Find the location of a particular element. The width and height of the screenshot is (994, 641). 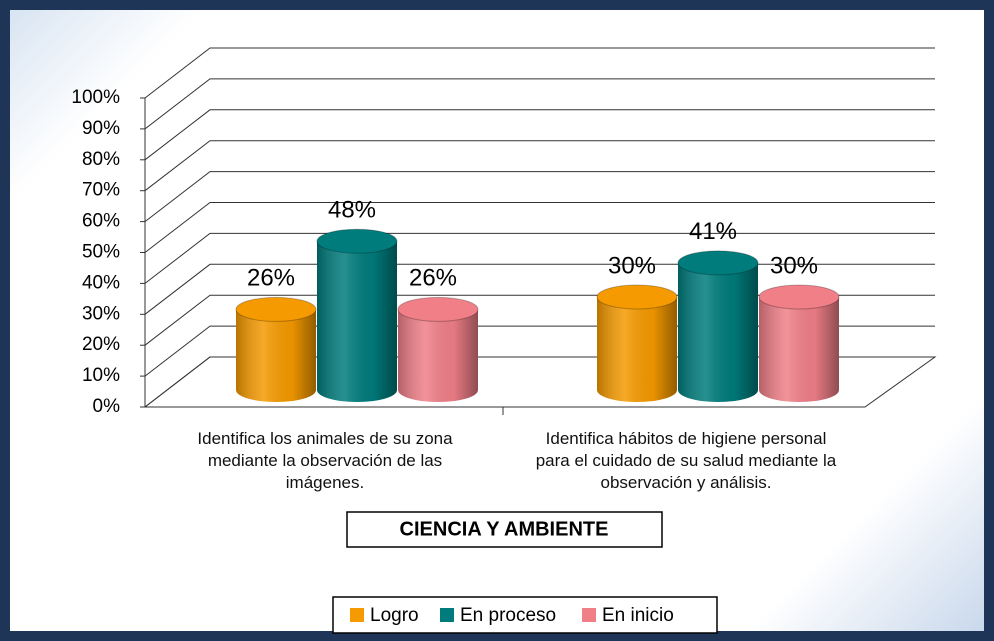

y-tick-label: 90% is located at coordinates (101, 128).